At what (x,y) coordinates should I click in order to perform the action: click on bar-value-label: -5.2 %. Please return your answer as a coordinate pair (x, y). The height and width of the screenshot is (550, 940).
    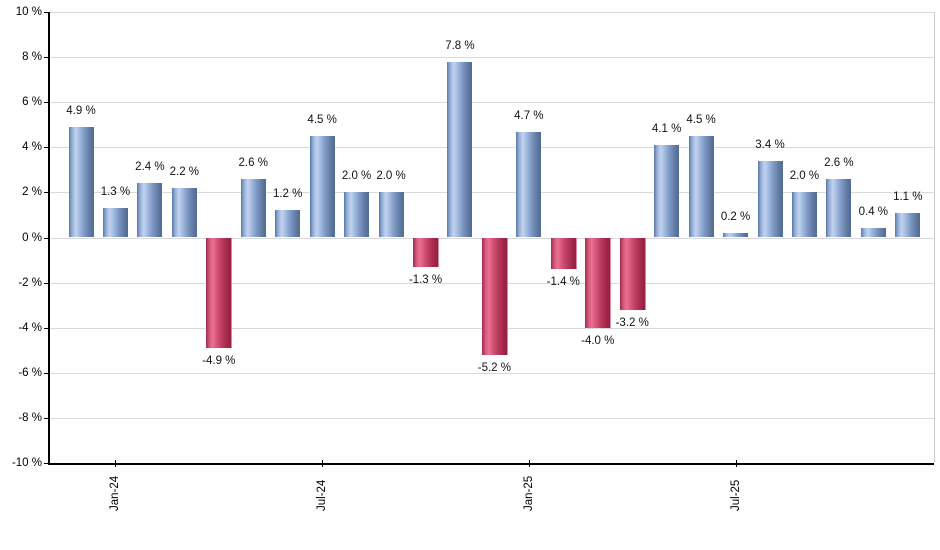
    Looking at the image, I should click on (494, 367).